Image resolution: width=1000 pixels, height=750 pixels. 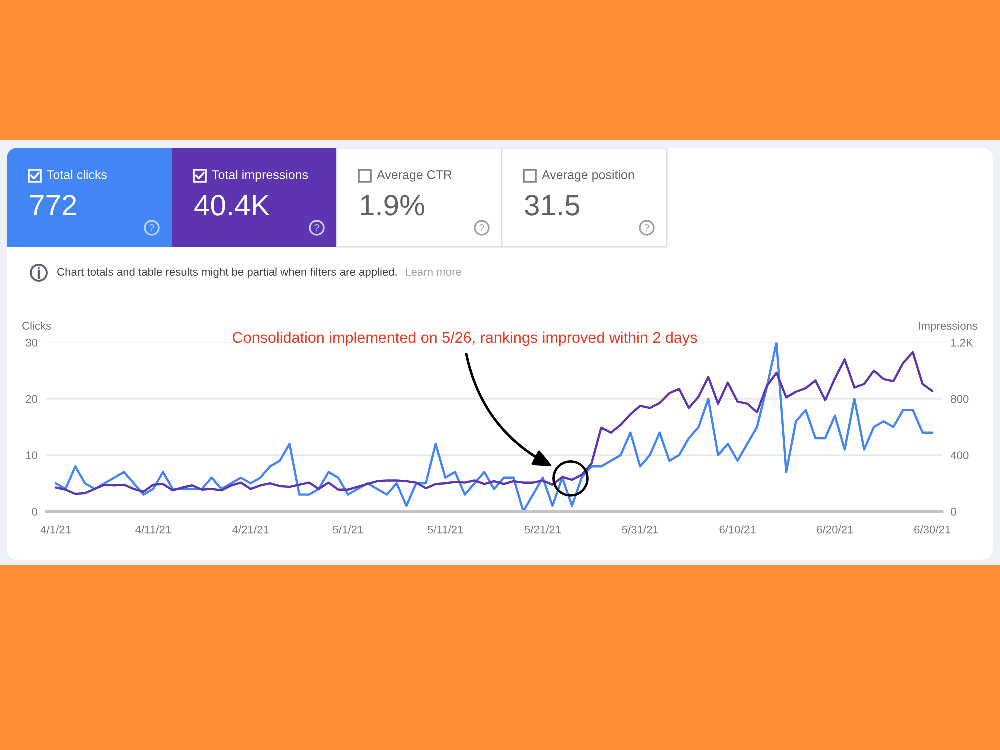 I want to click on x-tick-label: 6/30/21, so click(x=932, y=530).